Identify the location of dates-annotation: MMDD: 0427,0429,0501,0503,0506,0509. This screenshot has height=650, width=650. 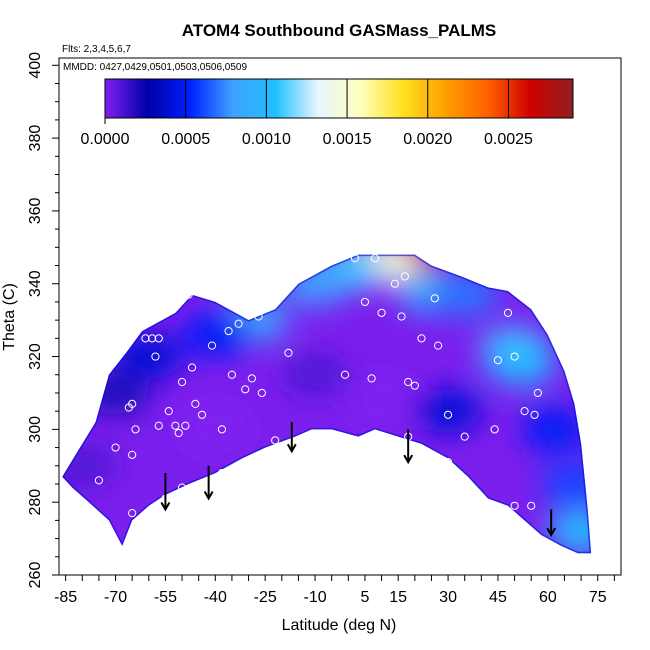
(155, 67).